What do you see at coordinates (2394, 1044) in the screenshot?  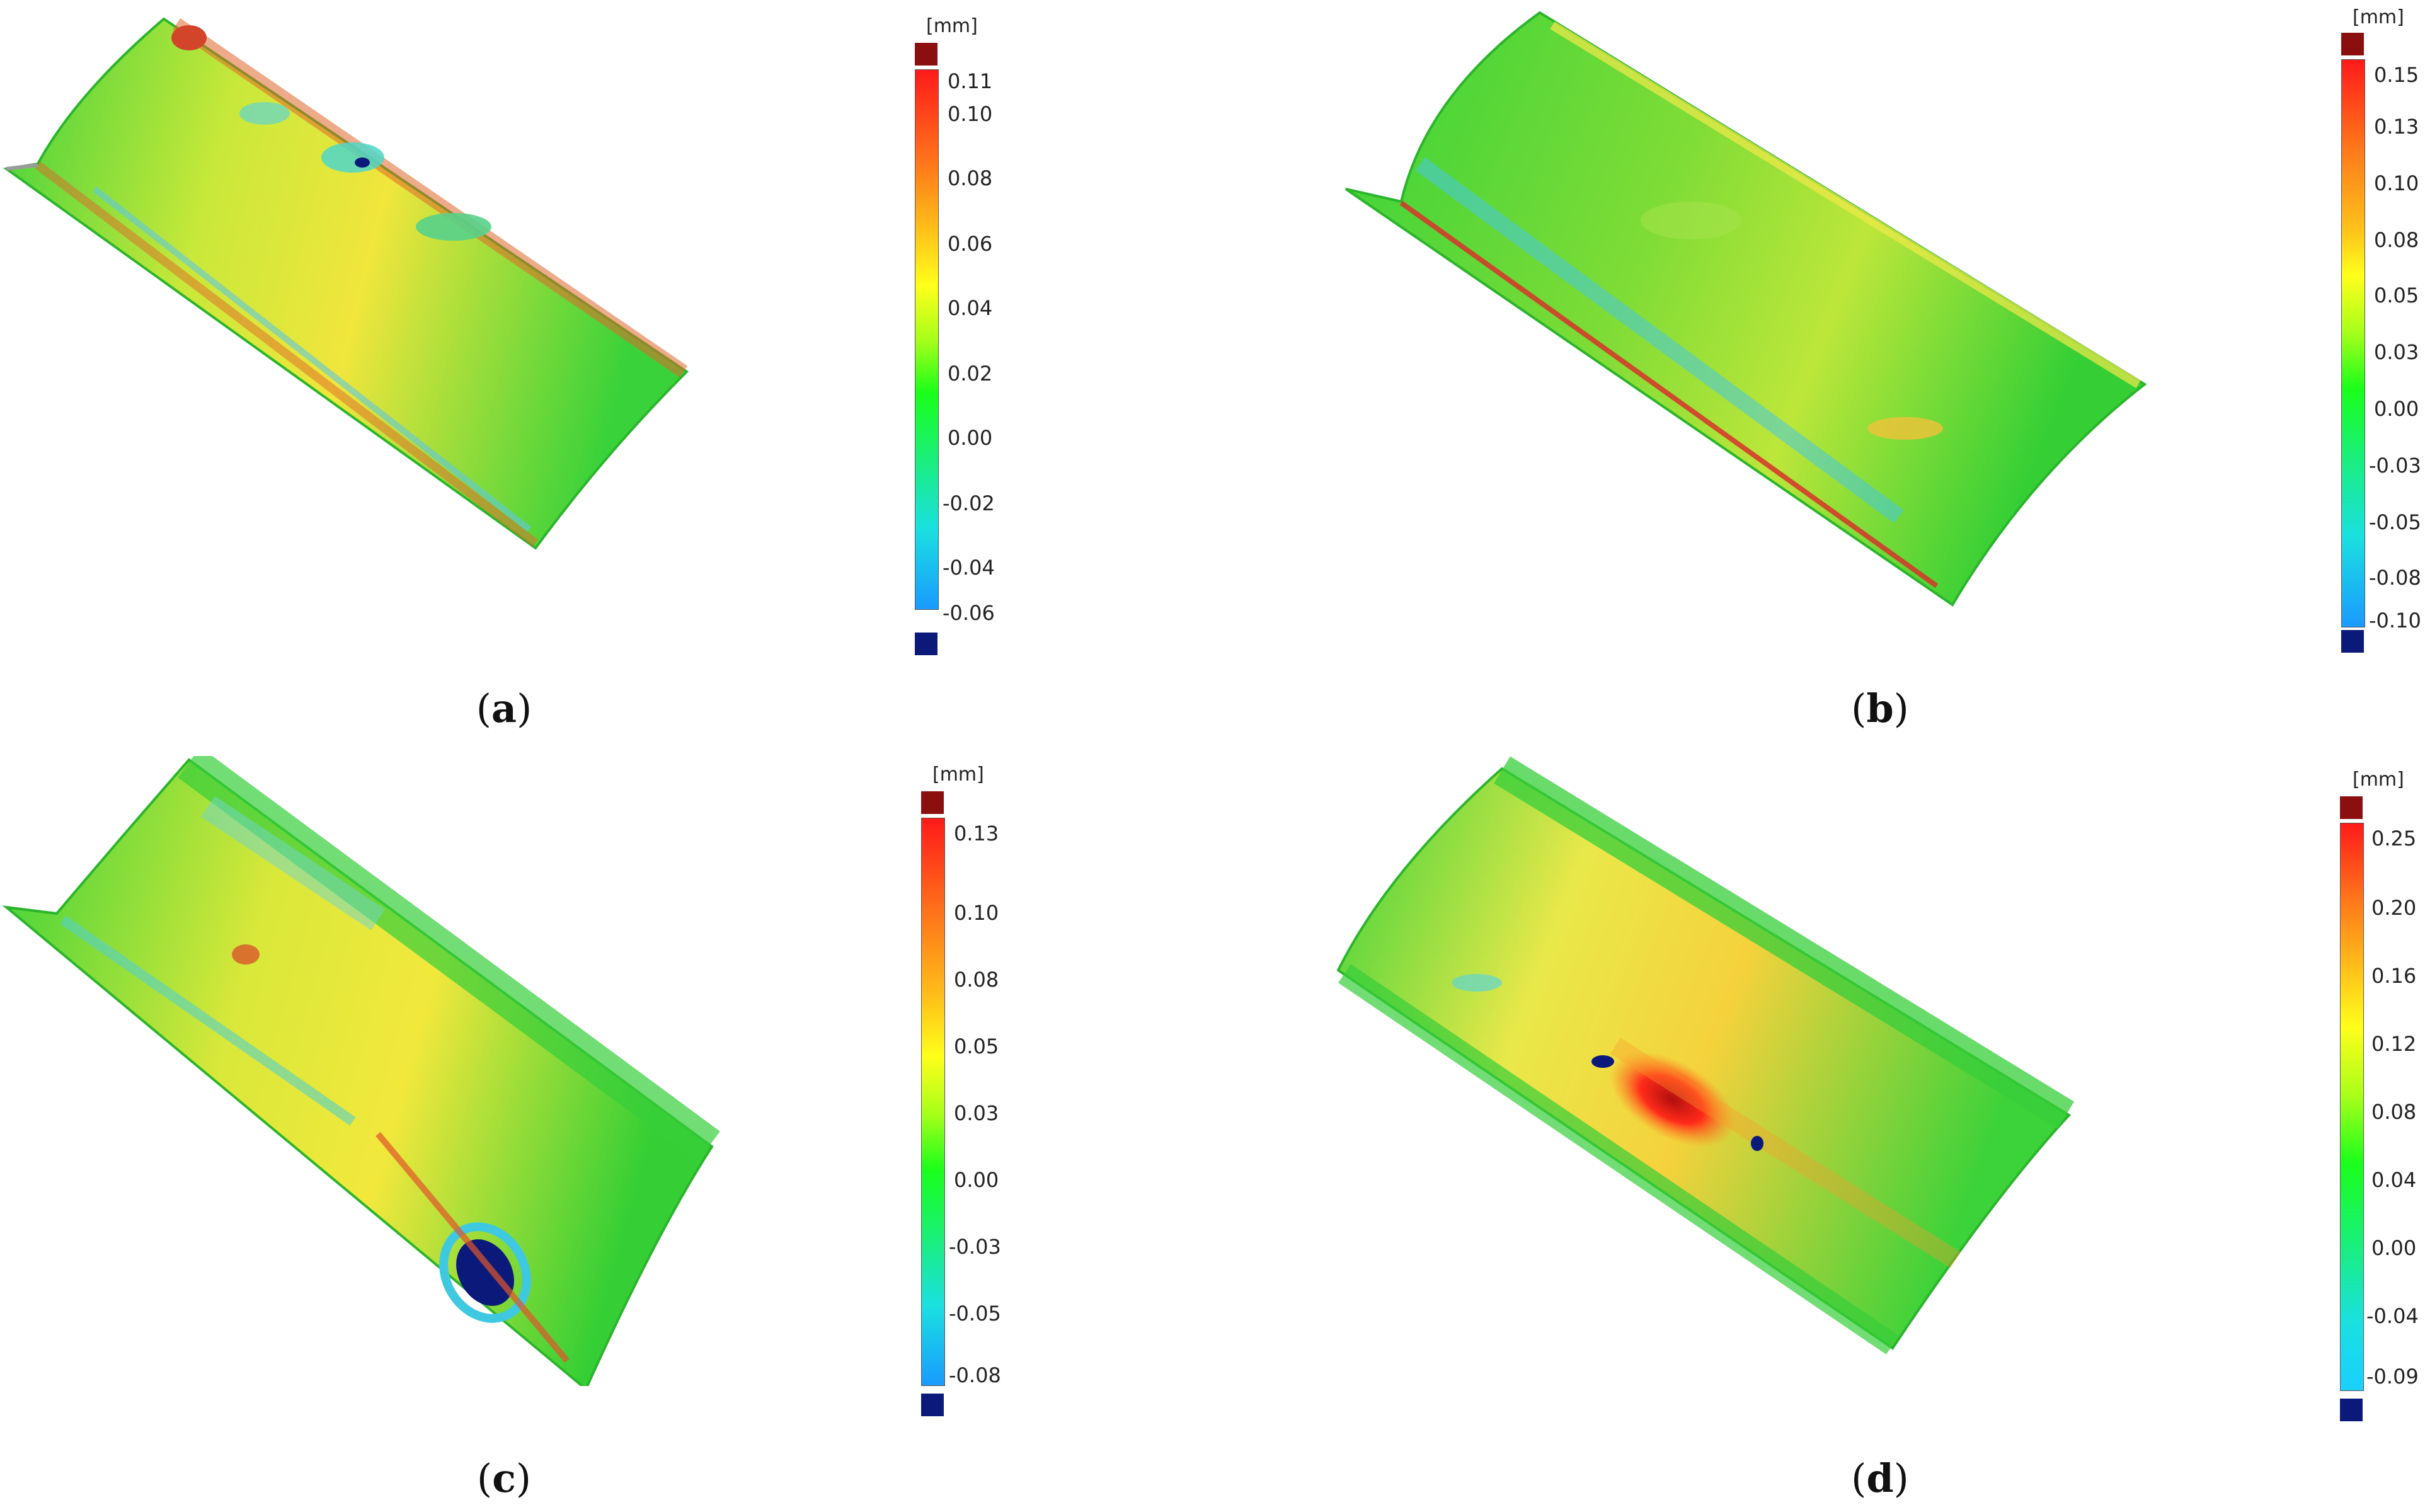 I see `colorbar-tick: 0.12` at bounding box center [2394, 1044].